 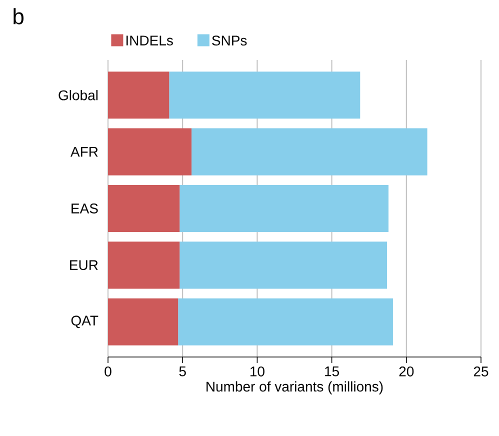 I want to click on x-tick-label: 20, so click(x=406, y=371).